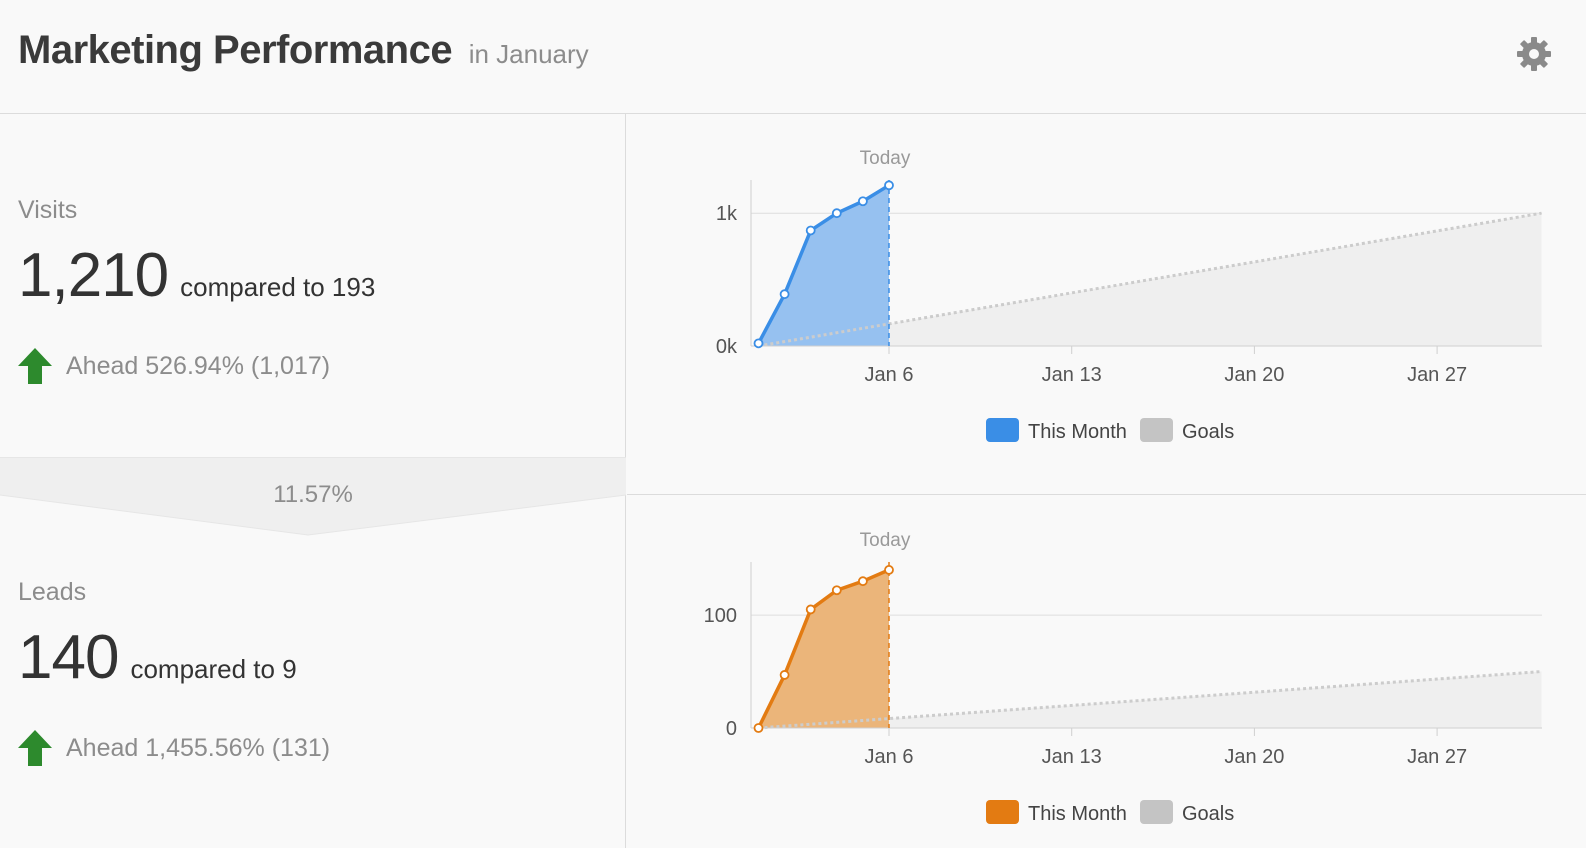  I want to click on visits-this-month-line, so click(823, 264).